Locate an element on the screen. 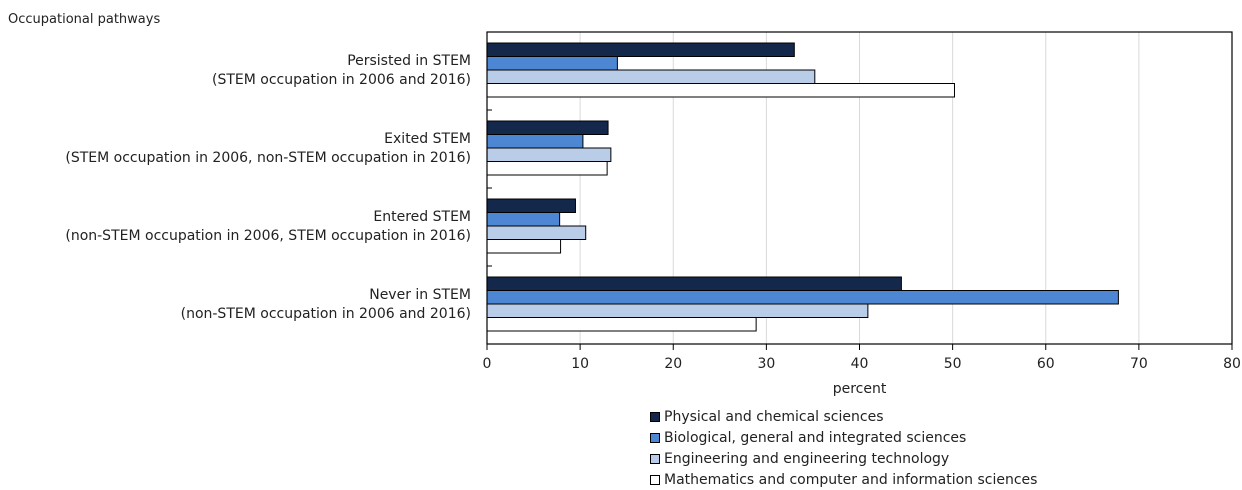 The height and width of the screenshot is (490, 1242). legend-swatch-engineering is located at coordinates (655, 459).